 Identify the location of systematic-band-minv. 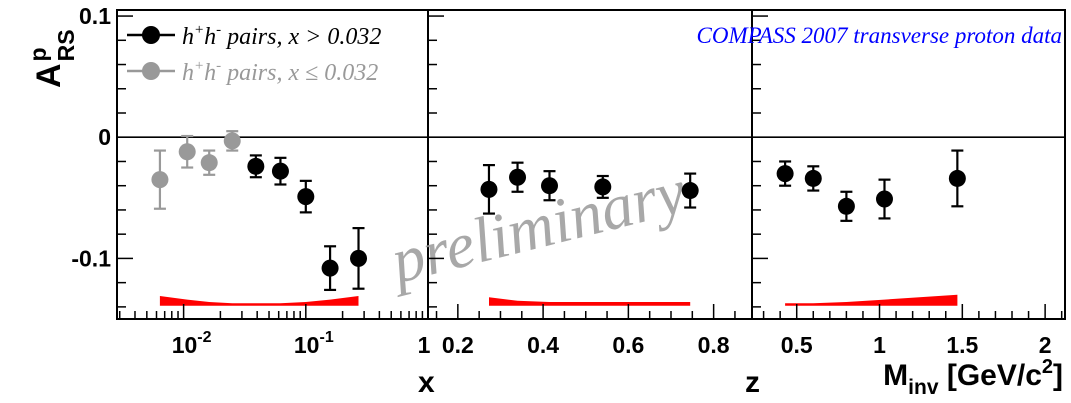
(871, 300).